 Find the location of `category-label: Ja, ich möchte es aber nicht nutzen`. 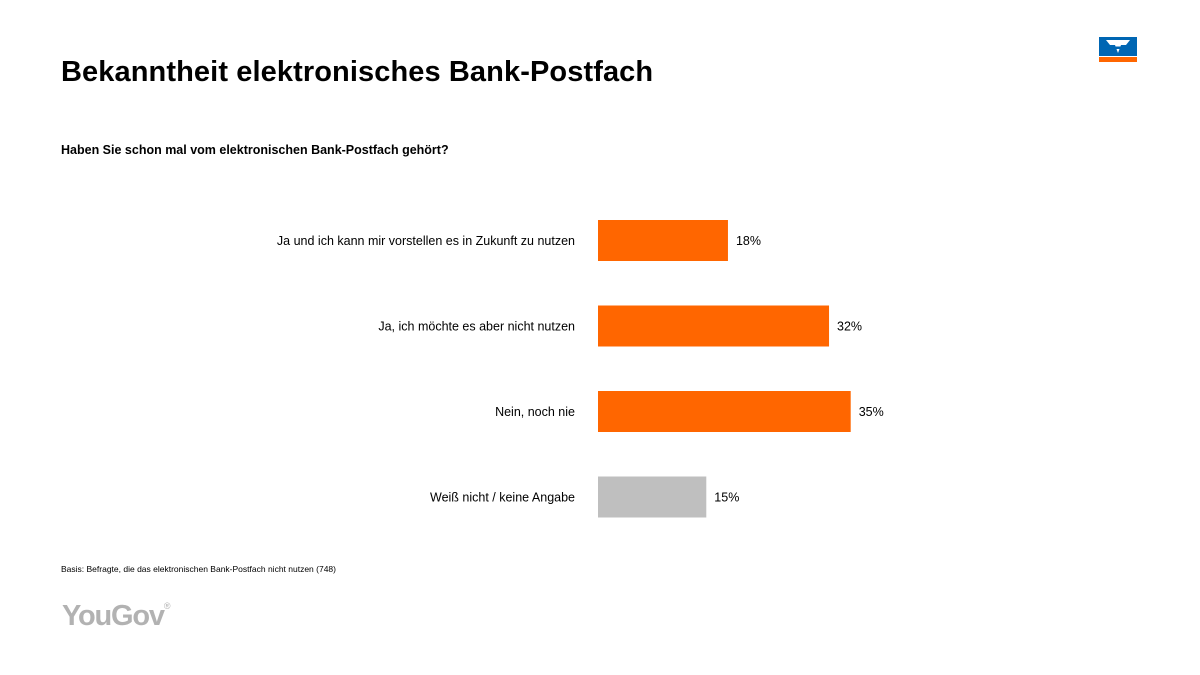

category-label: Ja, ich möchte es aber nicht nutzen is located at coordinates (476, 327).